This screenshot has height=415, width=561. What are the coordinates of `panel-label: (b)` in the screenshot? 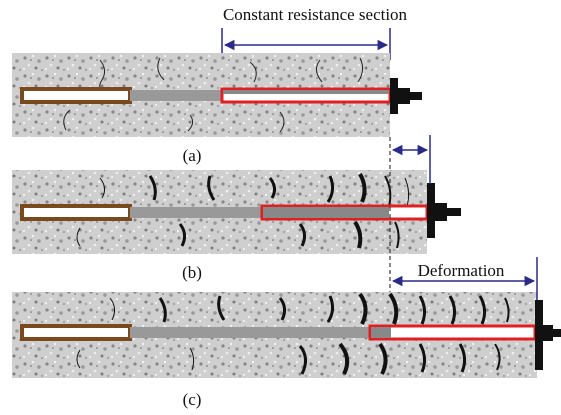 It's located at (192, 272).